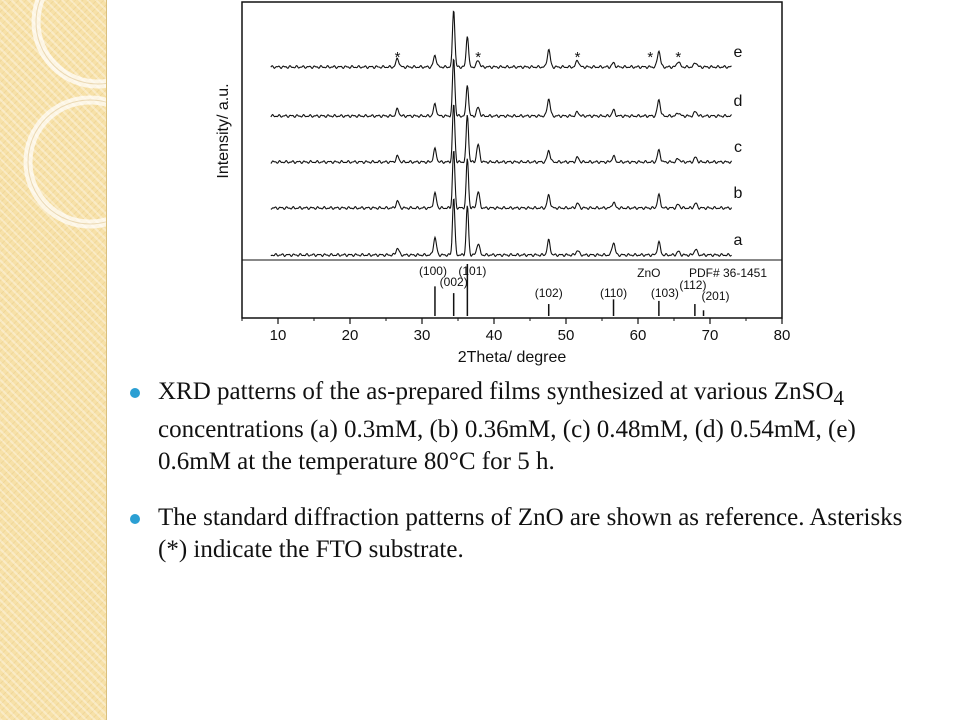 The image size is (960, 720). What do you see at coordinates (738, 52) in the screenshot?
I see `pattern-label: e` at bounding box center [738, 52].